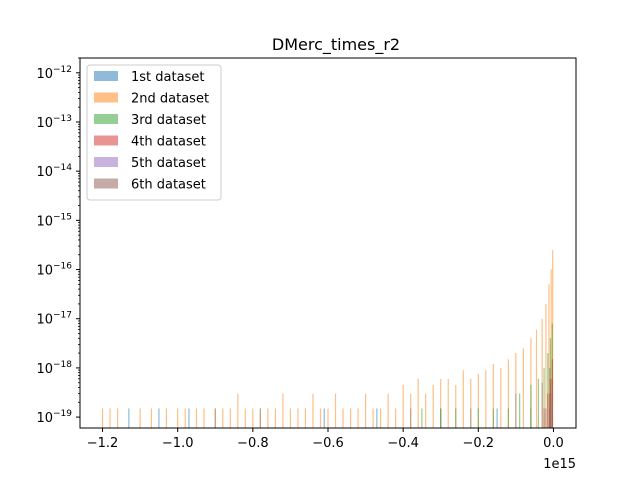  Describe the element at coordinates (403, 443) in the screenshot. I see `x-tick-label: −0.4` at that location.